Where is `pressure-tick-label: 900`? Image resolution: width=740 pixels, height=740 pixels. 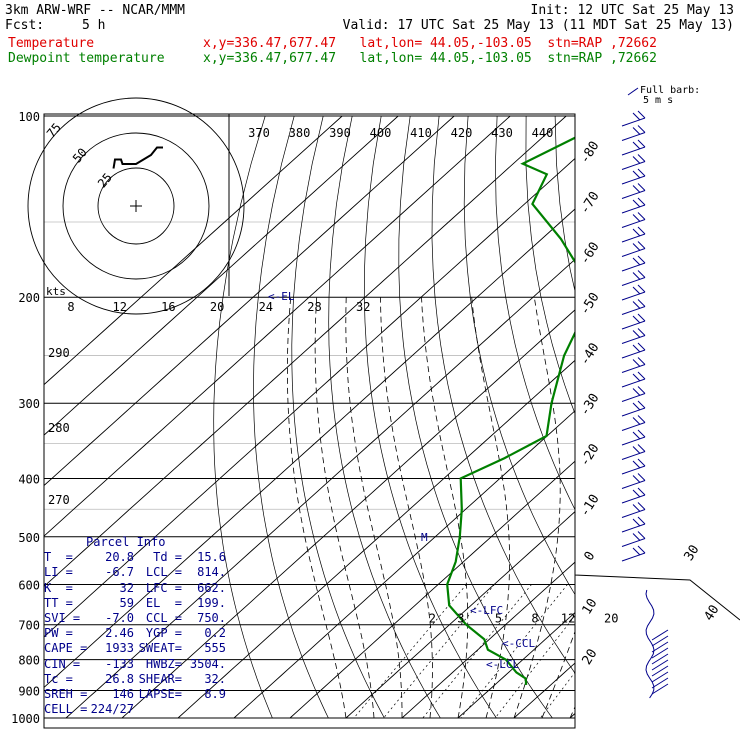 pressure-tick-label: 900 is located at coordinates (29, 691).